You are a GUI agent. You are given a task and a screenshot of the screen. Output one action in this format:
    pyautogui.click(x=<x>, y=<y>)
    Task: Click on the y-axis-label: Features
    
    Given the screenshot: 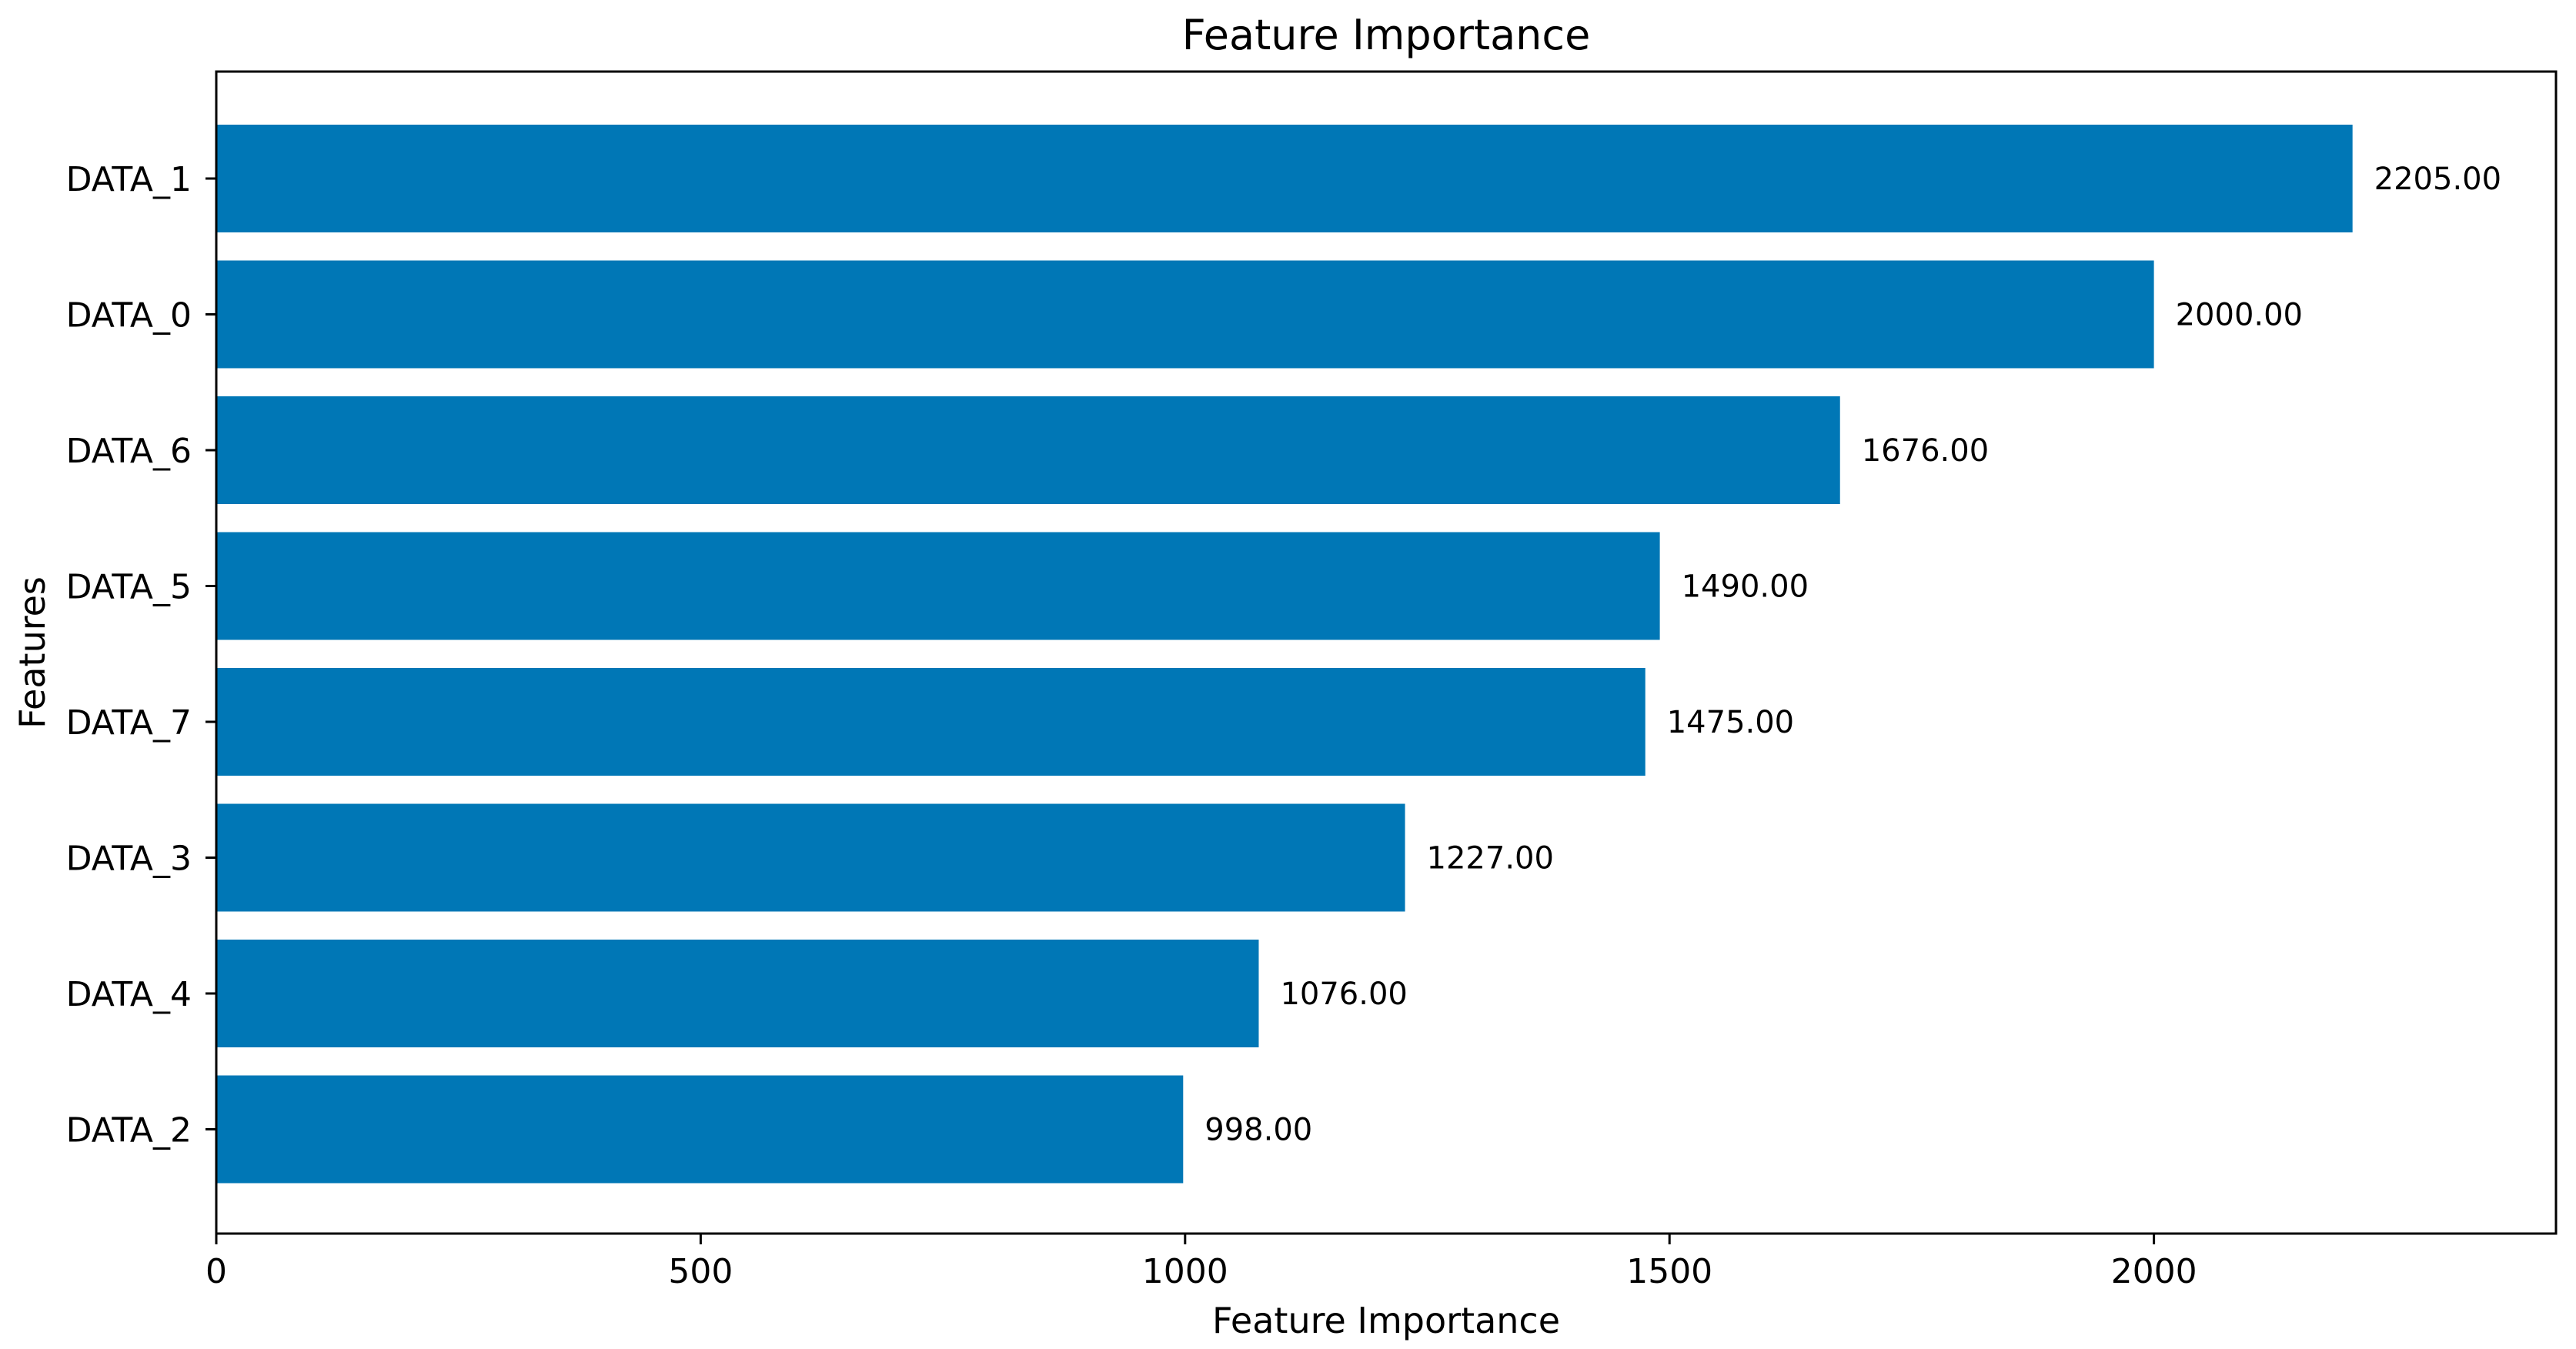 What is the action you would take?
    pyautogui.click(x=32, y=652)
    